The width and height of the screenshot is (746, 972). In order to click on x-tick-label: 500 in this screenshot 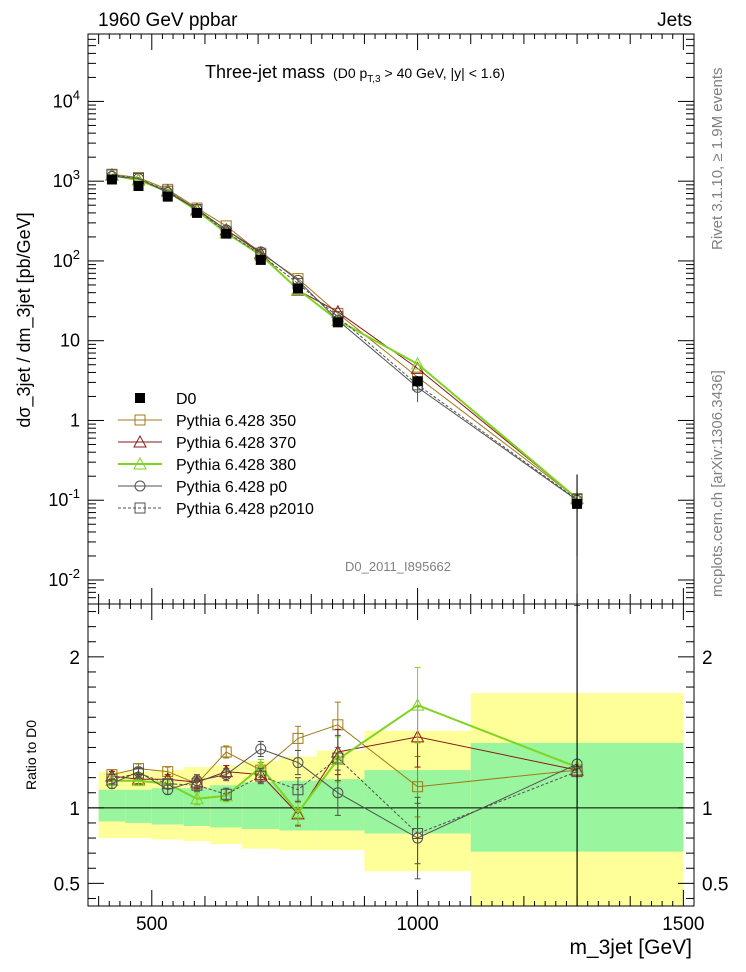, I will do `click(152, 924)`.